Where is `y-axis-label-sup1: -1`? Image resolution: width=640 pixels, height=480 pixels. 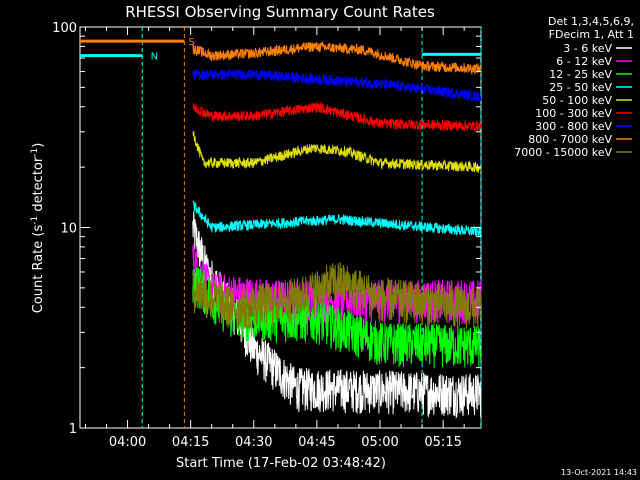
y-axis-label-sup1: -1 is located at coordinates (35, 220).